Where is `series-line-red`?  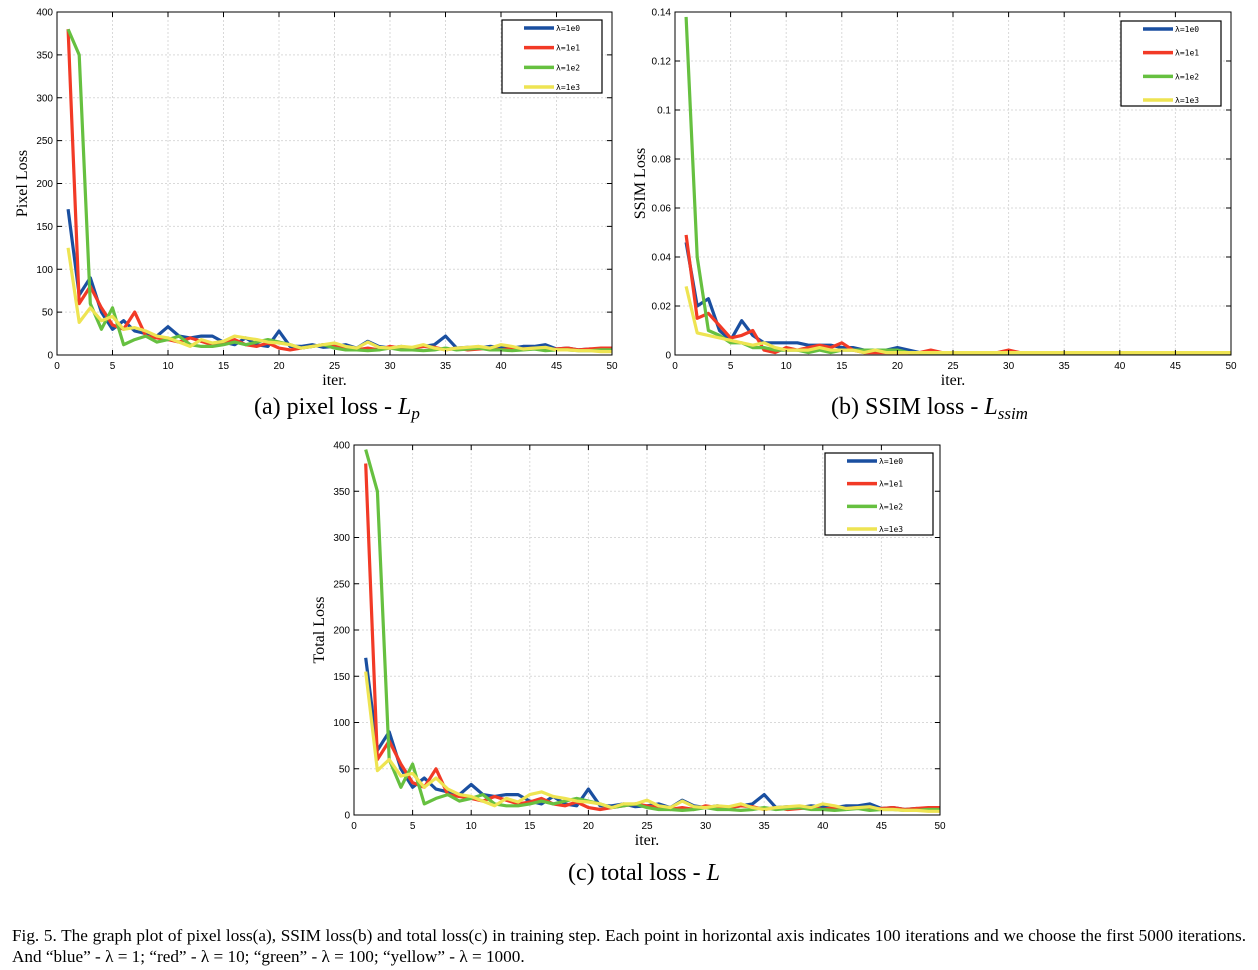 series-line-red is located at coordinates (957, 294).